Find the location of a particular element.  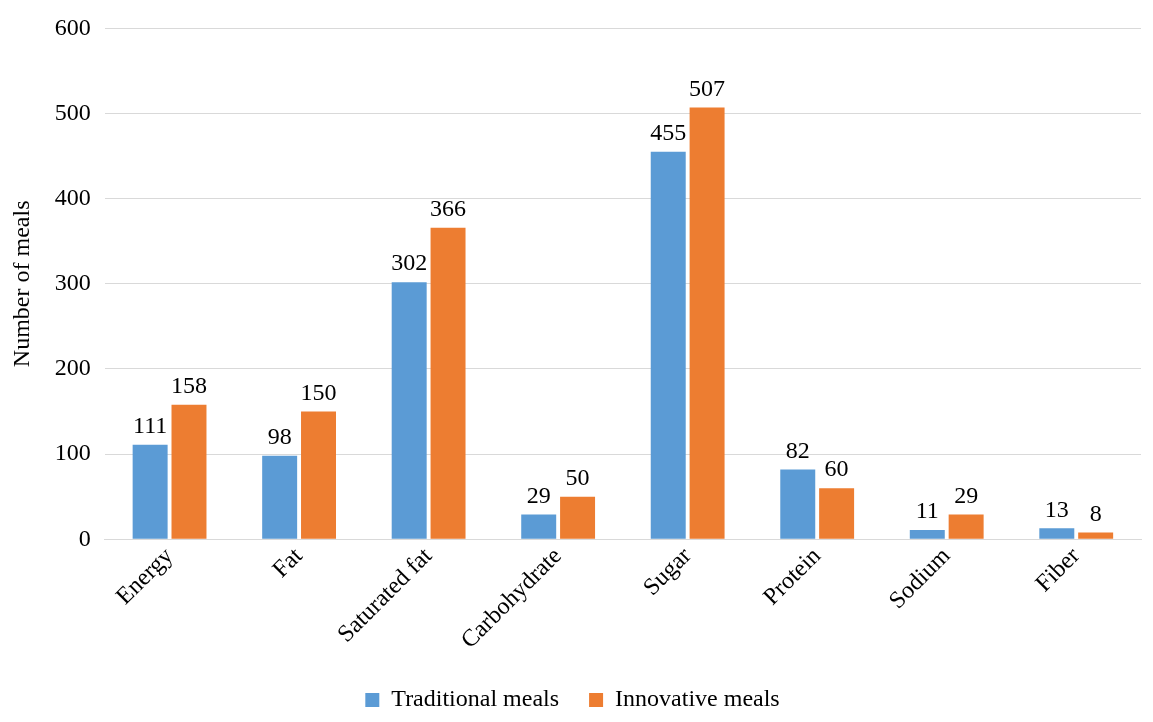

y-tick-label: 100 is located at coordinates (72, 452).